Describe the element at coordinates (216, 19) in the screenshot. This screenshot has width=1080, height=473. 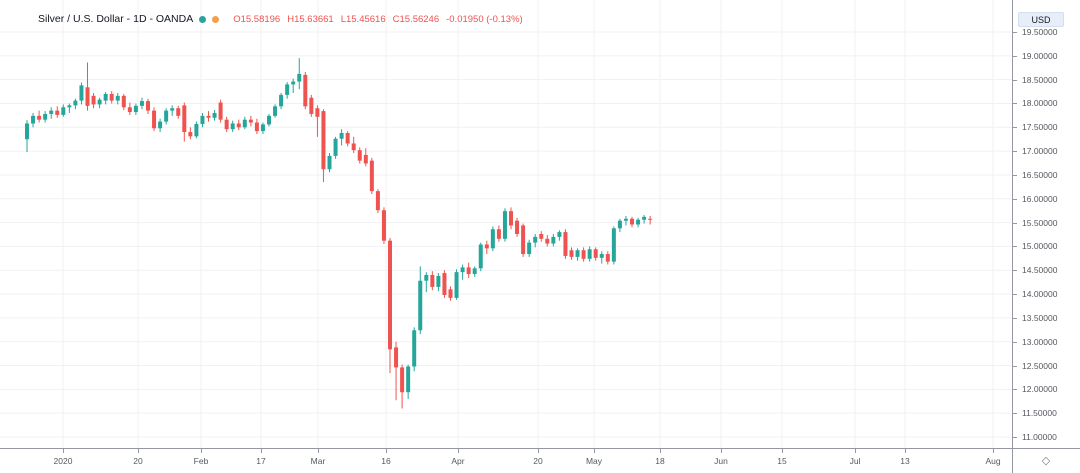
I see `orange-dot-marker` at that location.